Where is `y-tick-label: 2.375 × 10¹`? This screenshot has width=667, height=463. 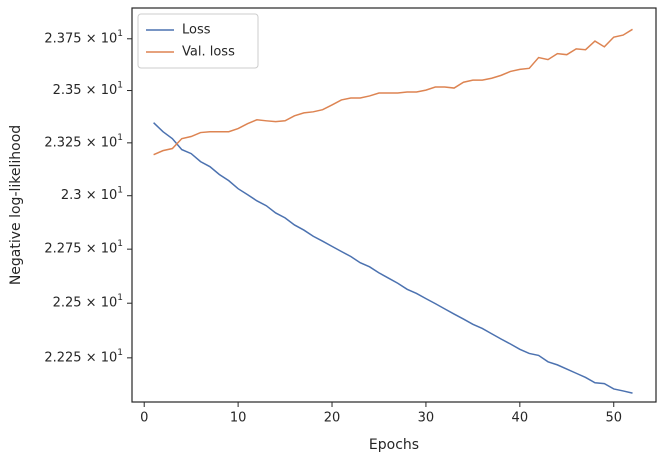
y-tick-label: 2.375 × 10¹ is located at coordinates (83, 37).